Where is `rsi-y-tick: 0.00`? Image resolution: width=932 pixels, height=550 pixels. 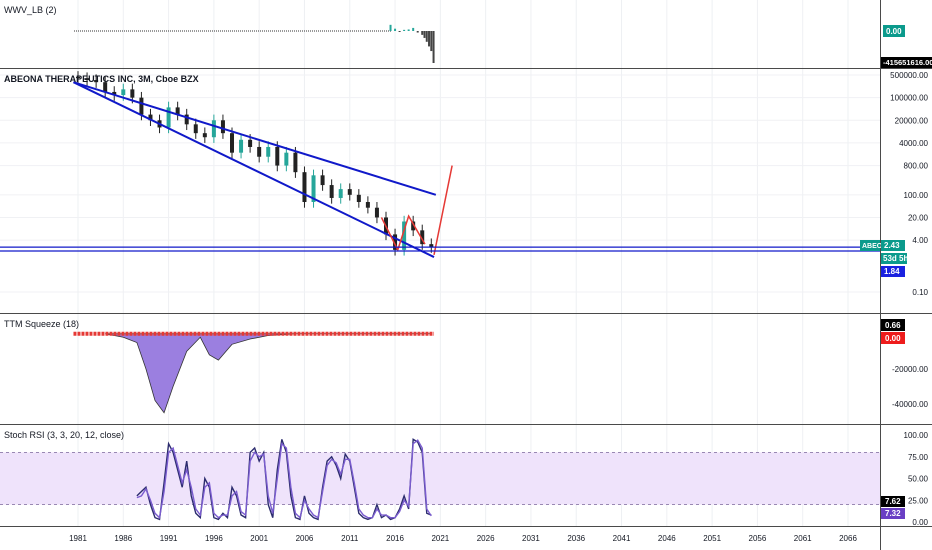
rsi-y-tick: 0.00 is located at coordinates (920, 522).